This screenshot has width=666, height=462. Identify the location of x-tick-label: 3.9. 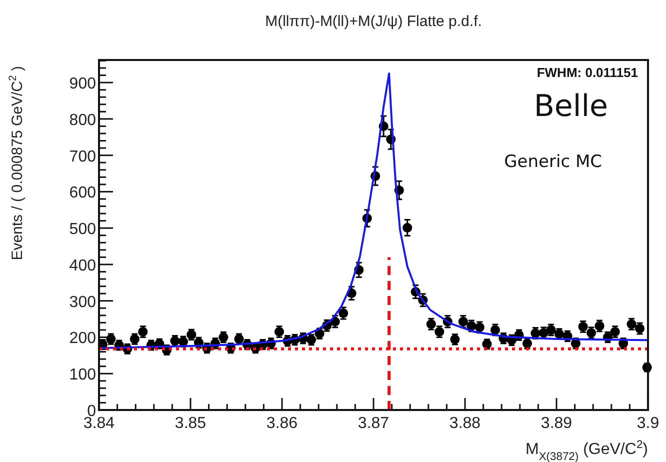
(648, 423).